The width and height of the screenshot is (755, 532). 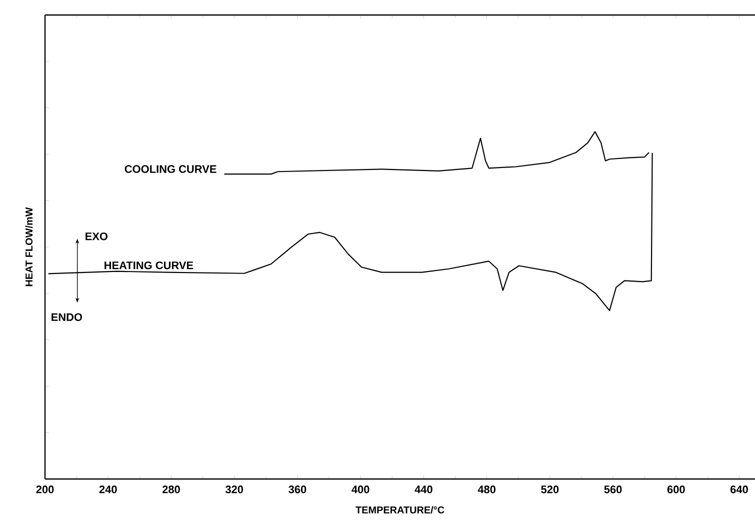 What do you see at coordinates (234, 490) in the screenshot?
I see `x-tick-label: 320` at bounding box center [234, 490].